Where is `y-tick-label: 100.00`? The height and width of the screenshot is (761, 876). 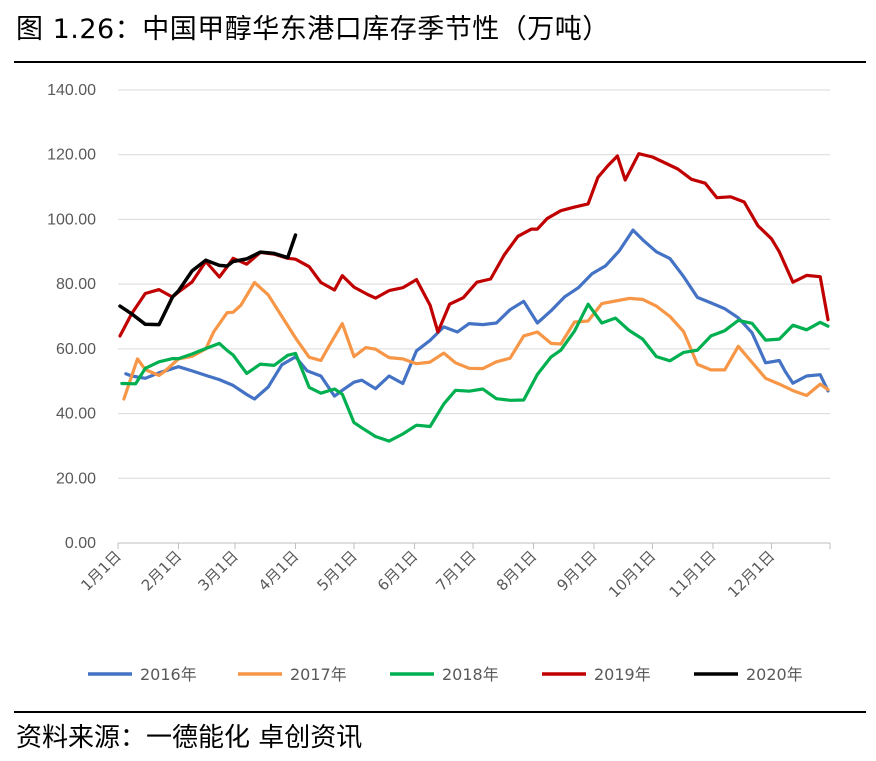 y-tick-label: 100.00 is located at coordinates (71, 219).